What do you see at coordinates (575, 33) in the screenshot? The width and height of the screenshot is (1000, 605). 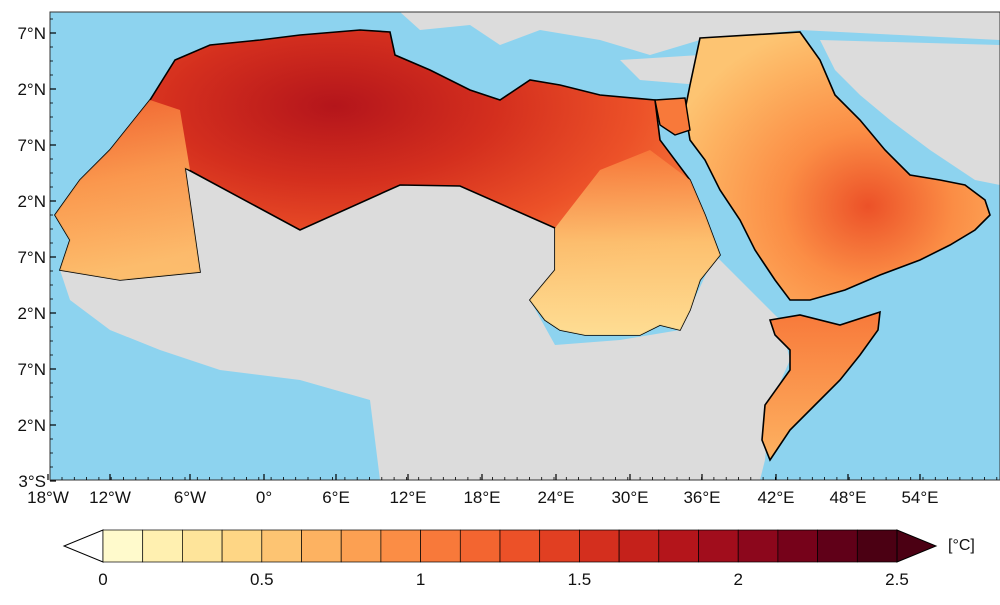 I see `europe-land` at bounding box center [575, 33].